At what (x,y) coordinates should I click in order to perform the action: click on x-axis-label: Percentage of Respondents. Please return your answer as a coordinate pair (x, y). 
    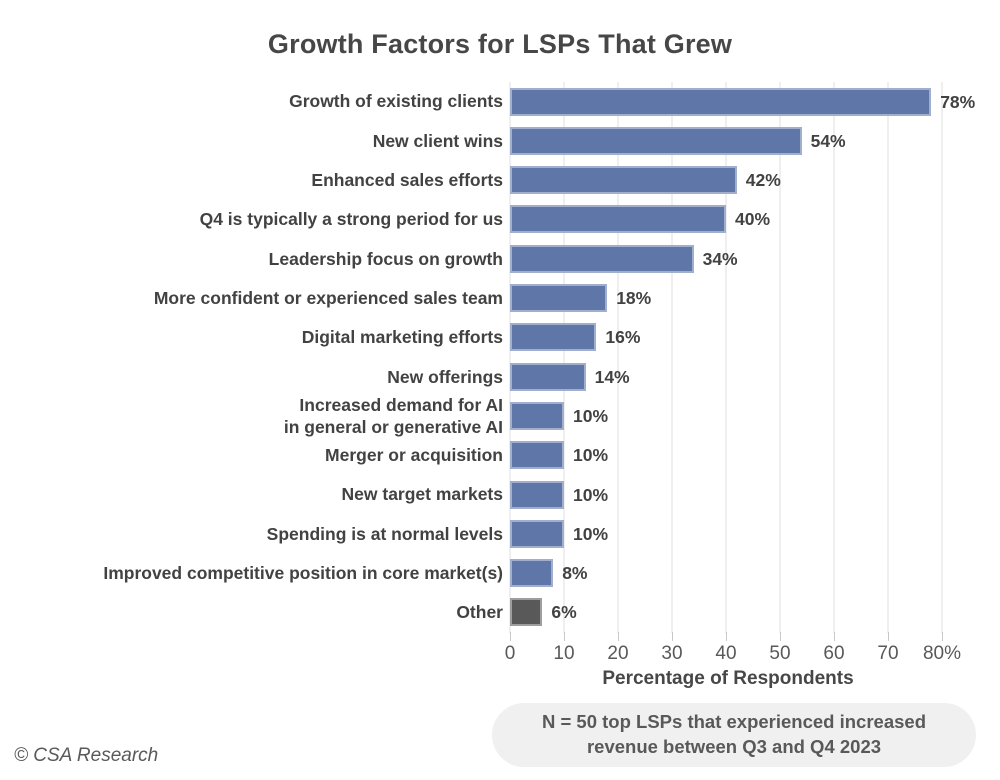
    Looking at the image, I should click on (728, 678).